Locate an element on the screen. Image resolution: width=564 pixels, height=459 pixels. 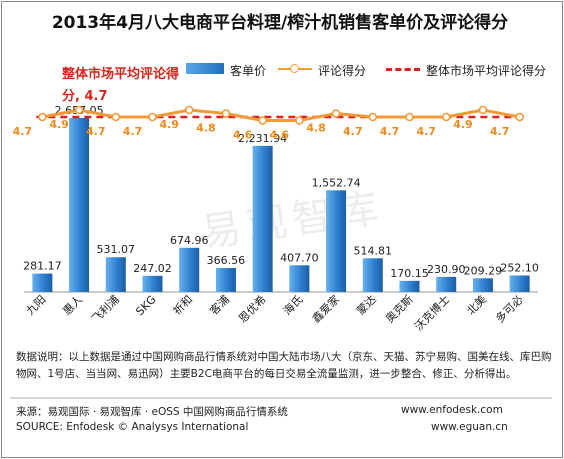
score-label-5: 4.8 is located at coordinates (206, 128).